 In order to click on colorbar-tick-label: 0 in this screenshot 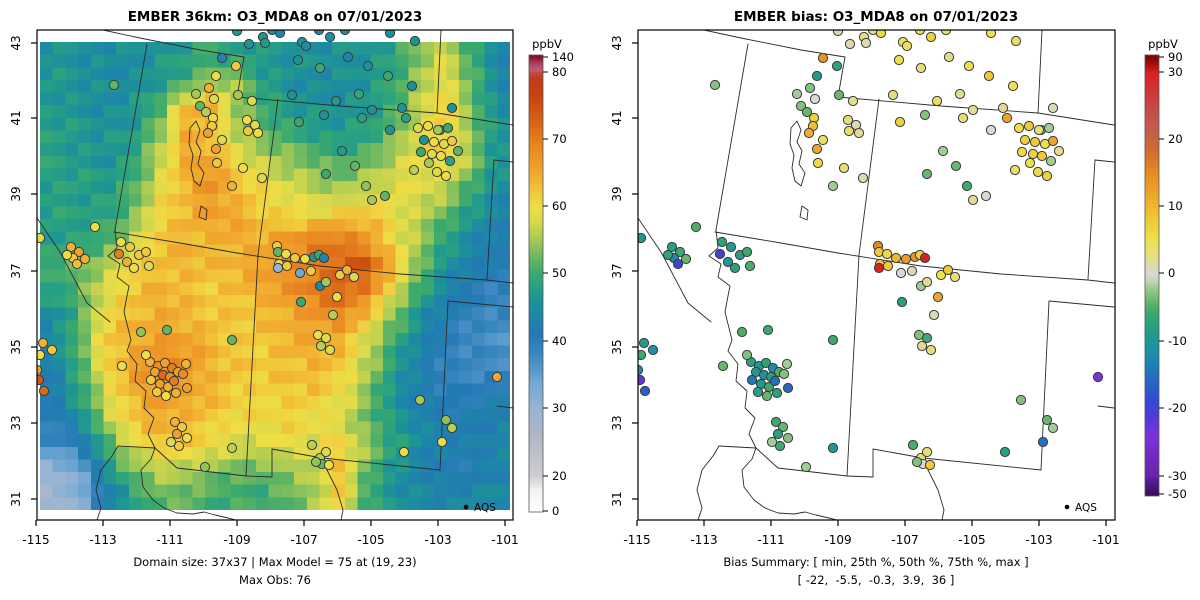, I will do `click(555, 511)`.